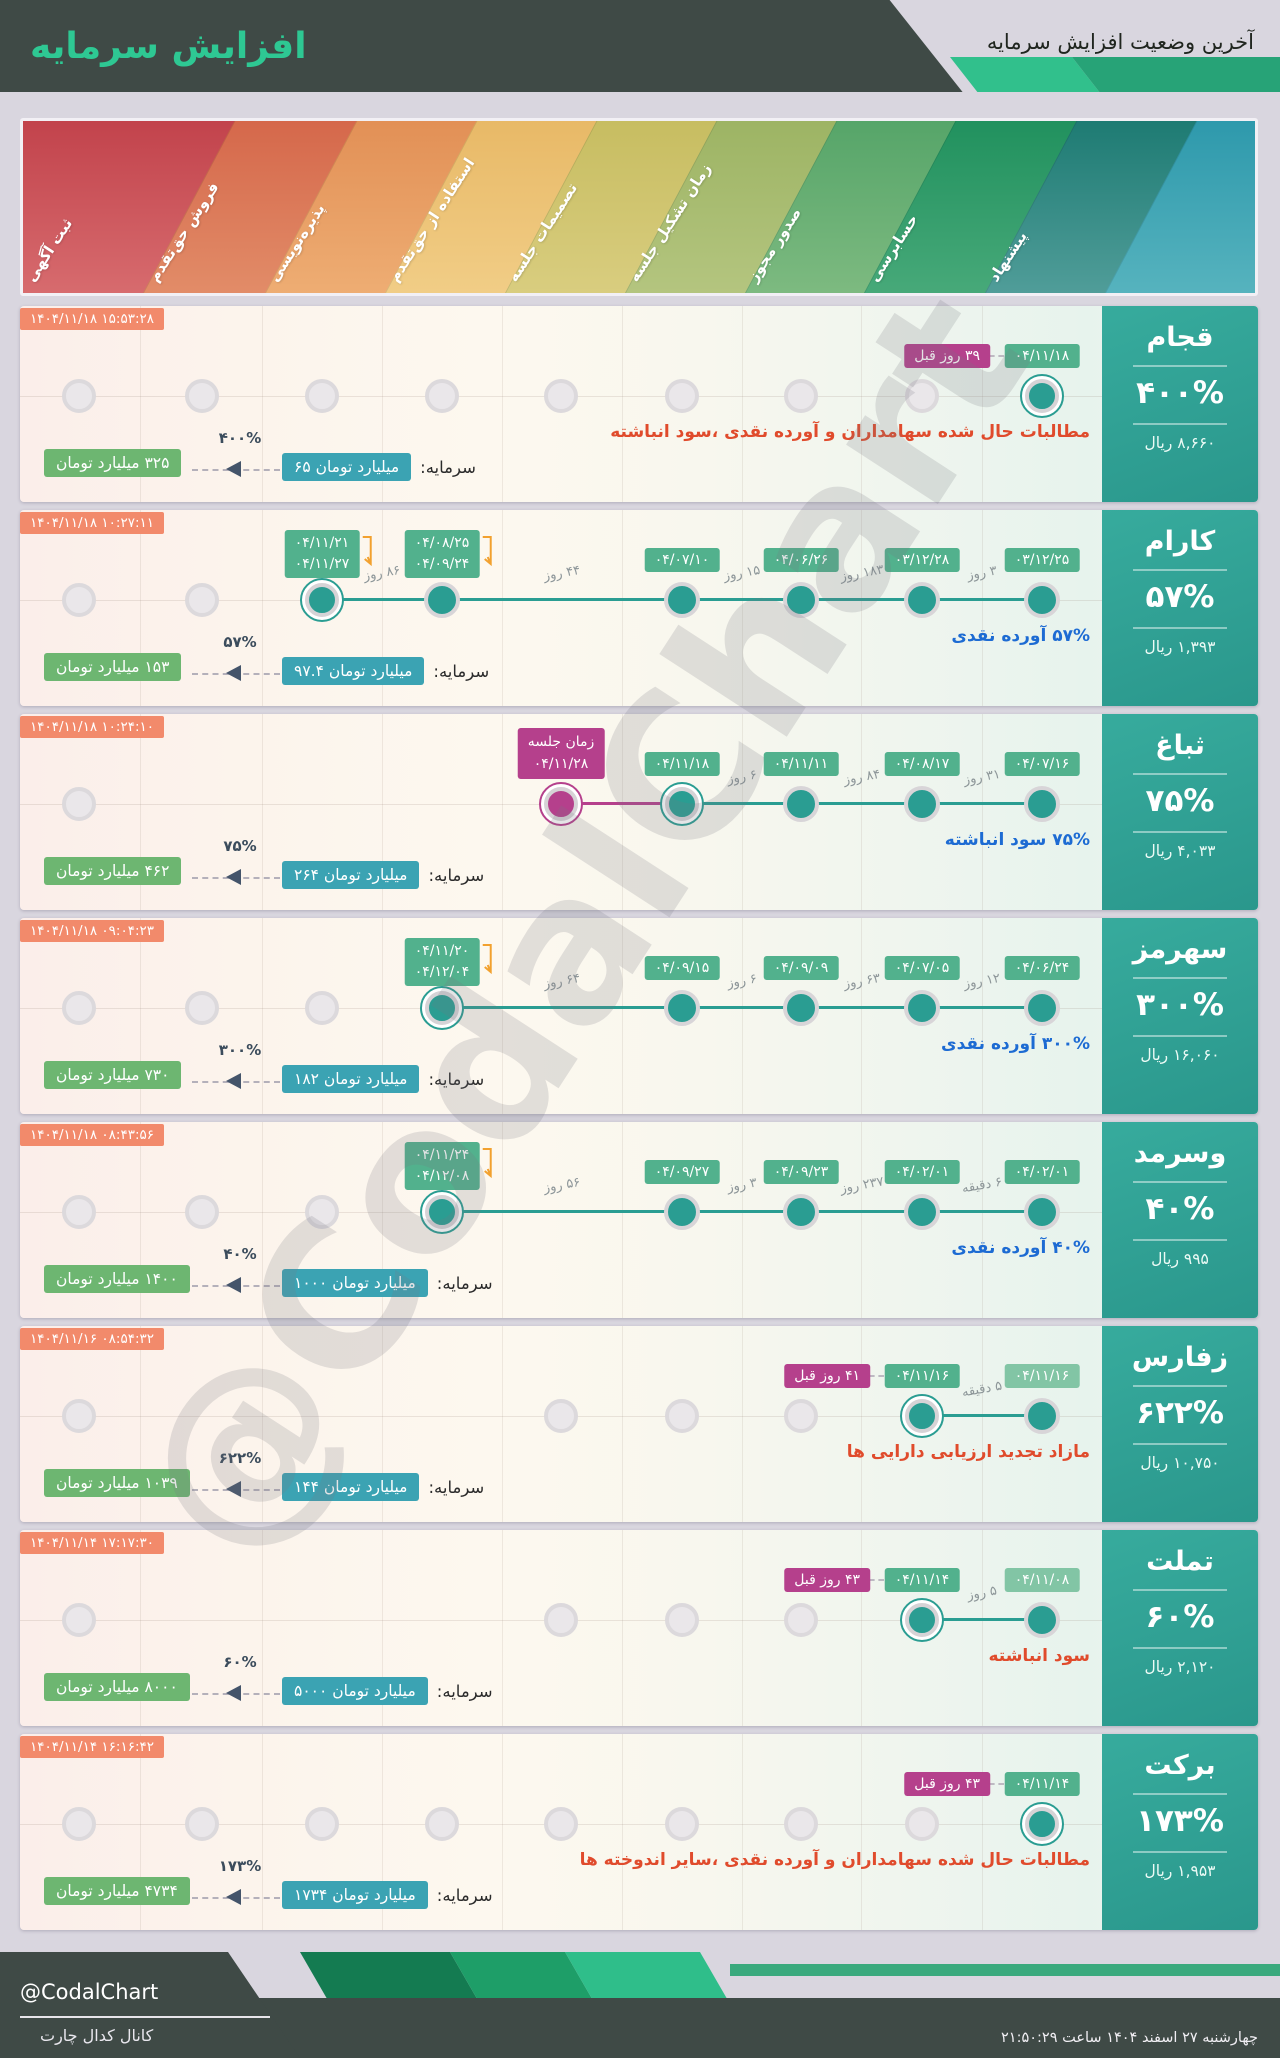 This screenshot has width=1280, height=2058. What do you see at coordinates (1180, 1153) in the screenshot?
I see `company-symbol: وسرمد` at bounding box center [1180, 1153].